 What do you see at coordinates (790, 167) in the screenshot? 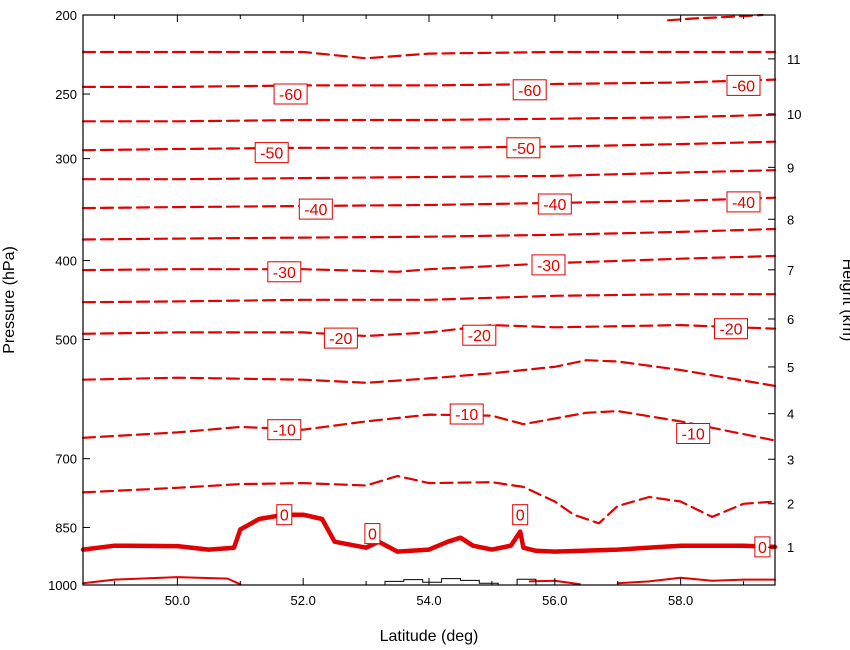
I see `y2-tick-label: 9` at bounding box center [790, 167].